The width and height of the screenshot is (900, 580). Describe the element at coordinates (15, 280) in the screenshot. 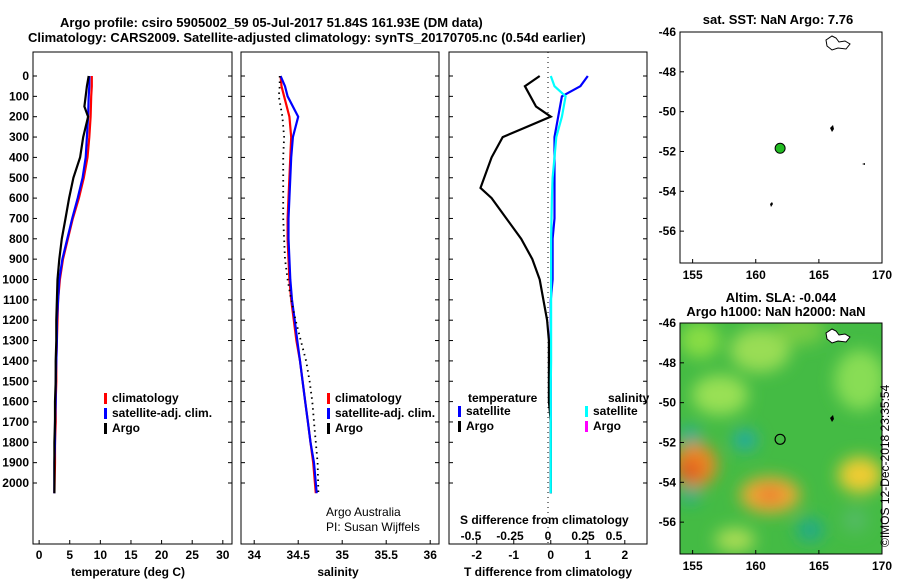

I see `depth-tick-label: 1000` at that location.